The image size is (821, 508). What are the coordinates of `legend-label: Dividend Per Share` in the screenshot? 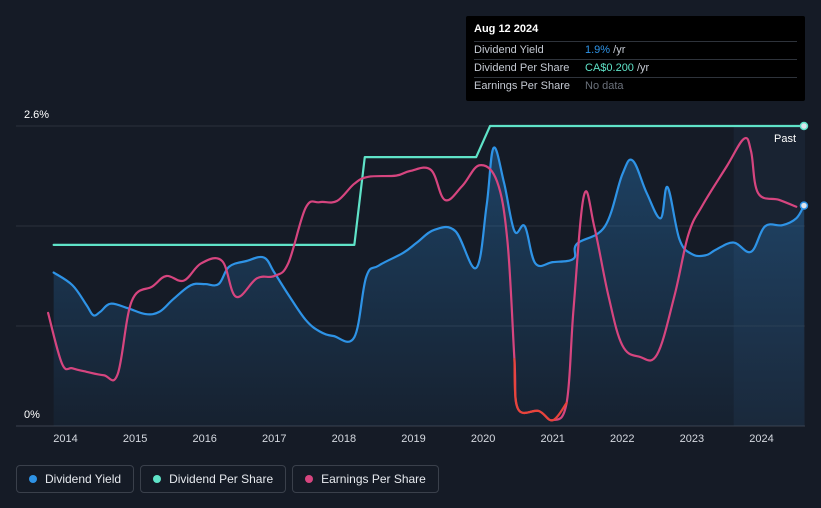 It's located at (221, 479).